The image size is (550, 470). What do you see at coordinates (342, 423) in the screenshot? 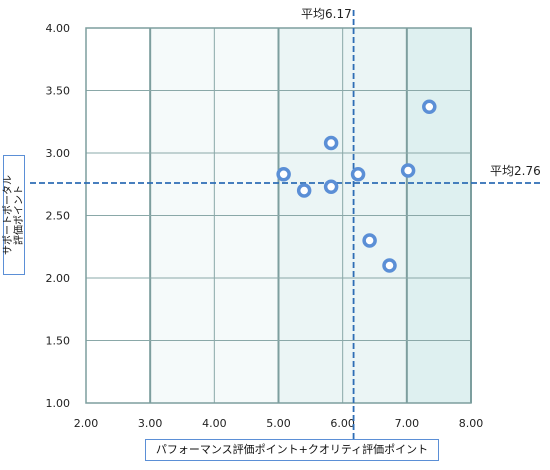
I see `x-tick-label: 6.00` at bounding box center [342, 423].